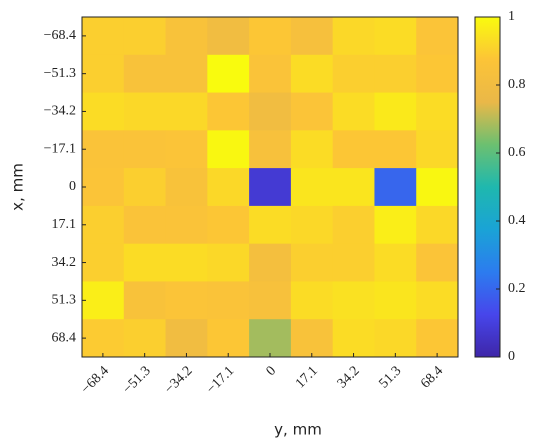  What do you see at coordinates (517, 152) in the screenshot?
I see `colorbar-tick-label: 0.6` at bounding box center [517, 152].